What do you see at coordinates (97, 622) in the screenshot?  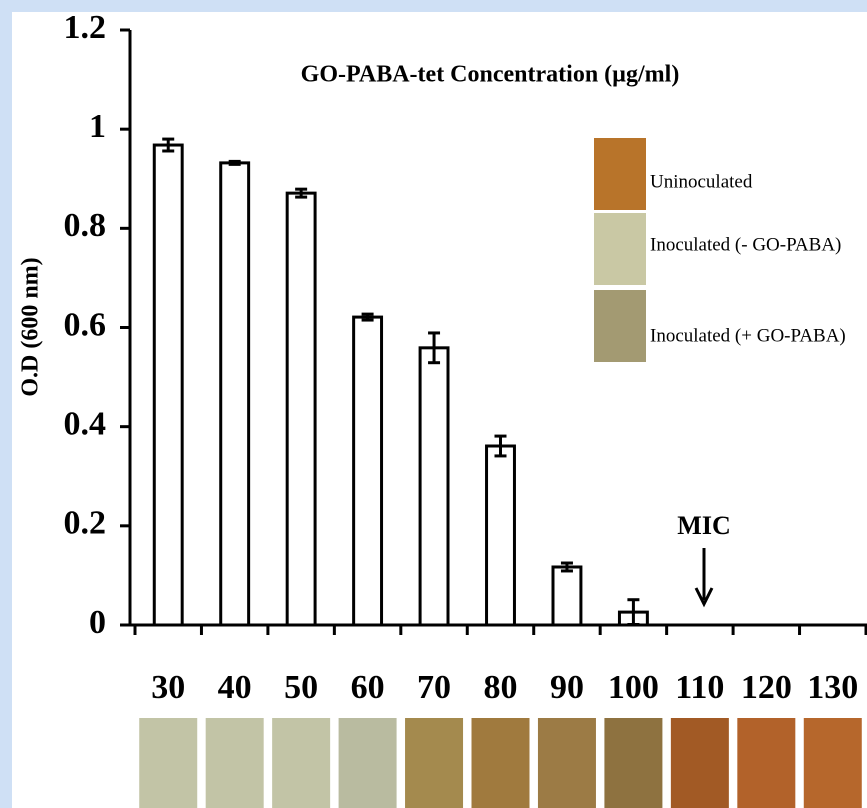 I see `y-tick-label: 0` at bounding box center [97, 622].